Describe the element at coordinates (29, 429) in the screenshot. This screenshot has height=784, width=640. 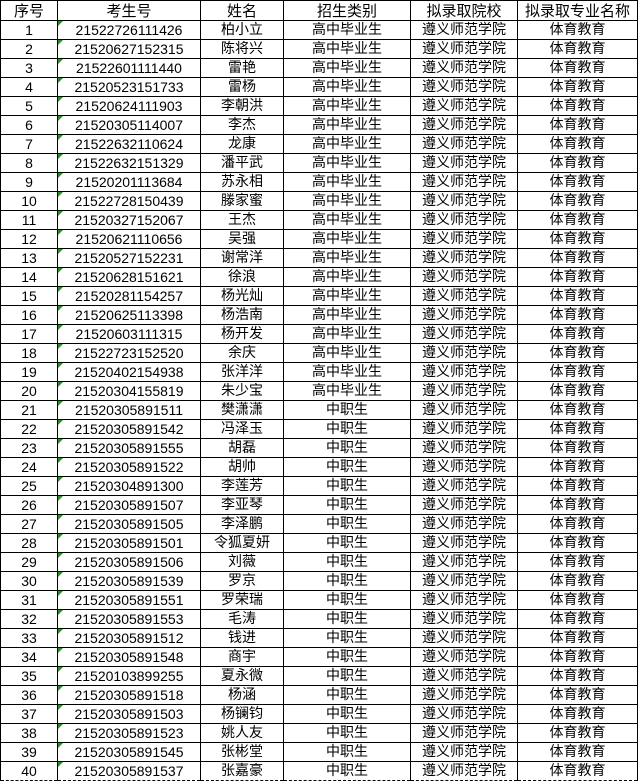
I see `cell-index: 22` at that location.